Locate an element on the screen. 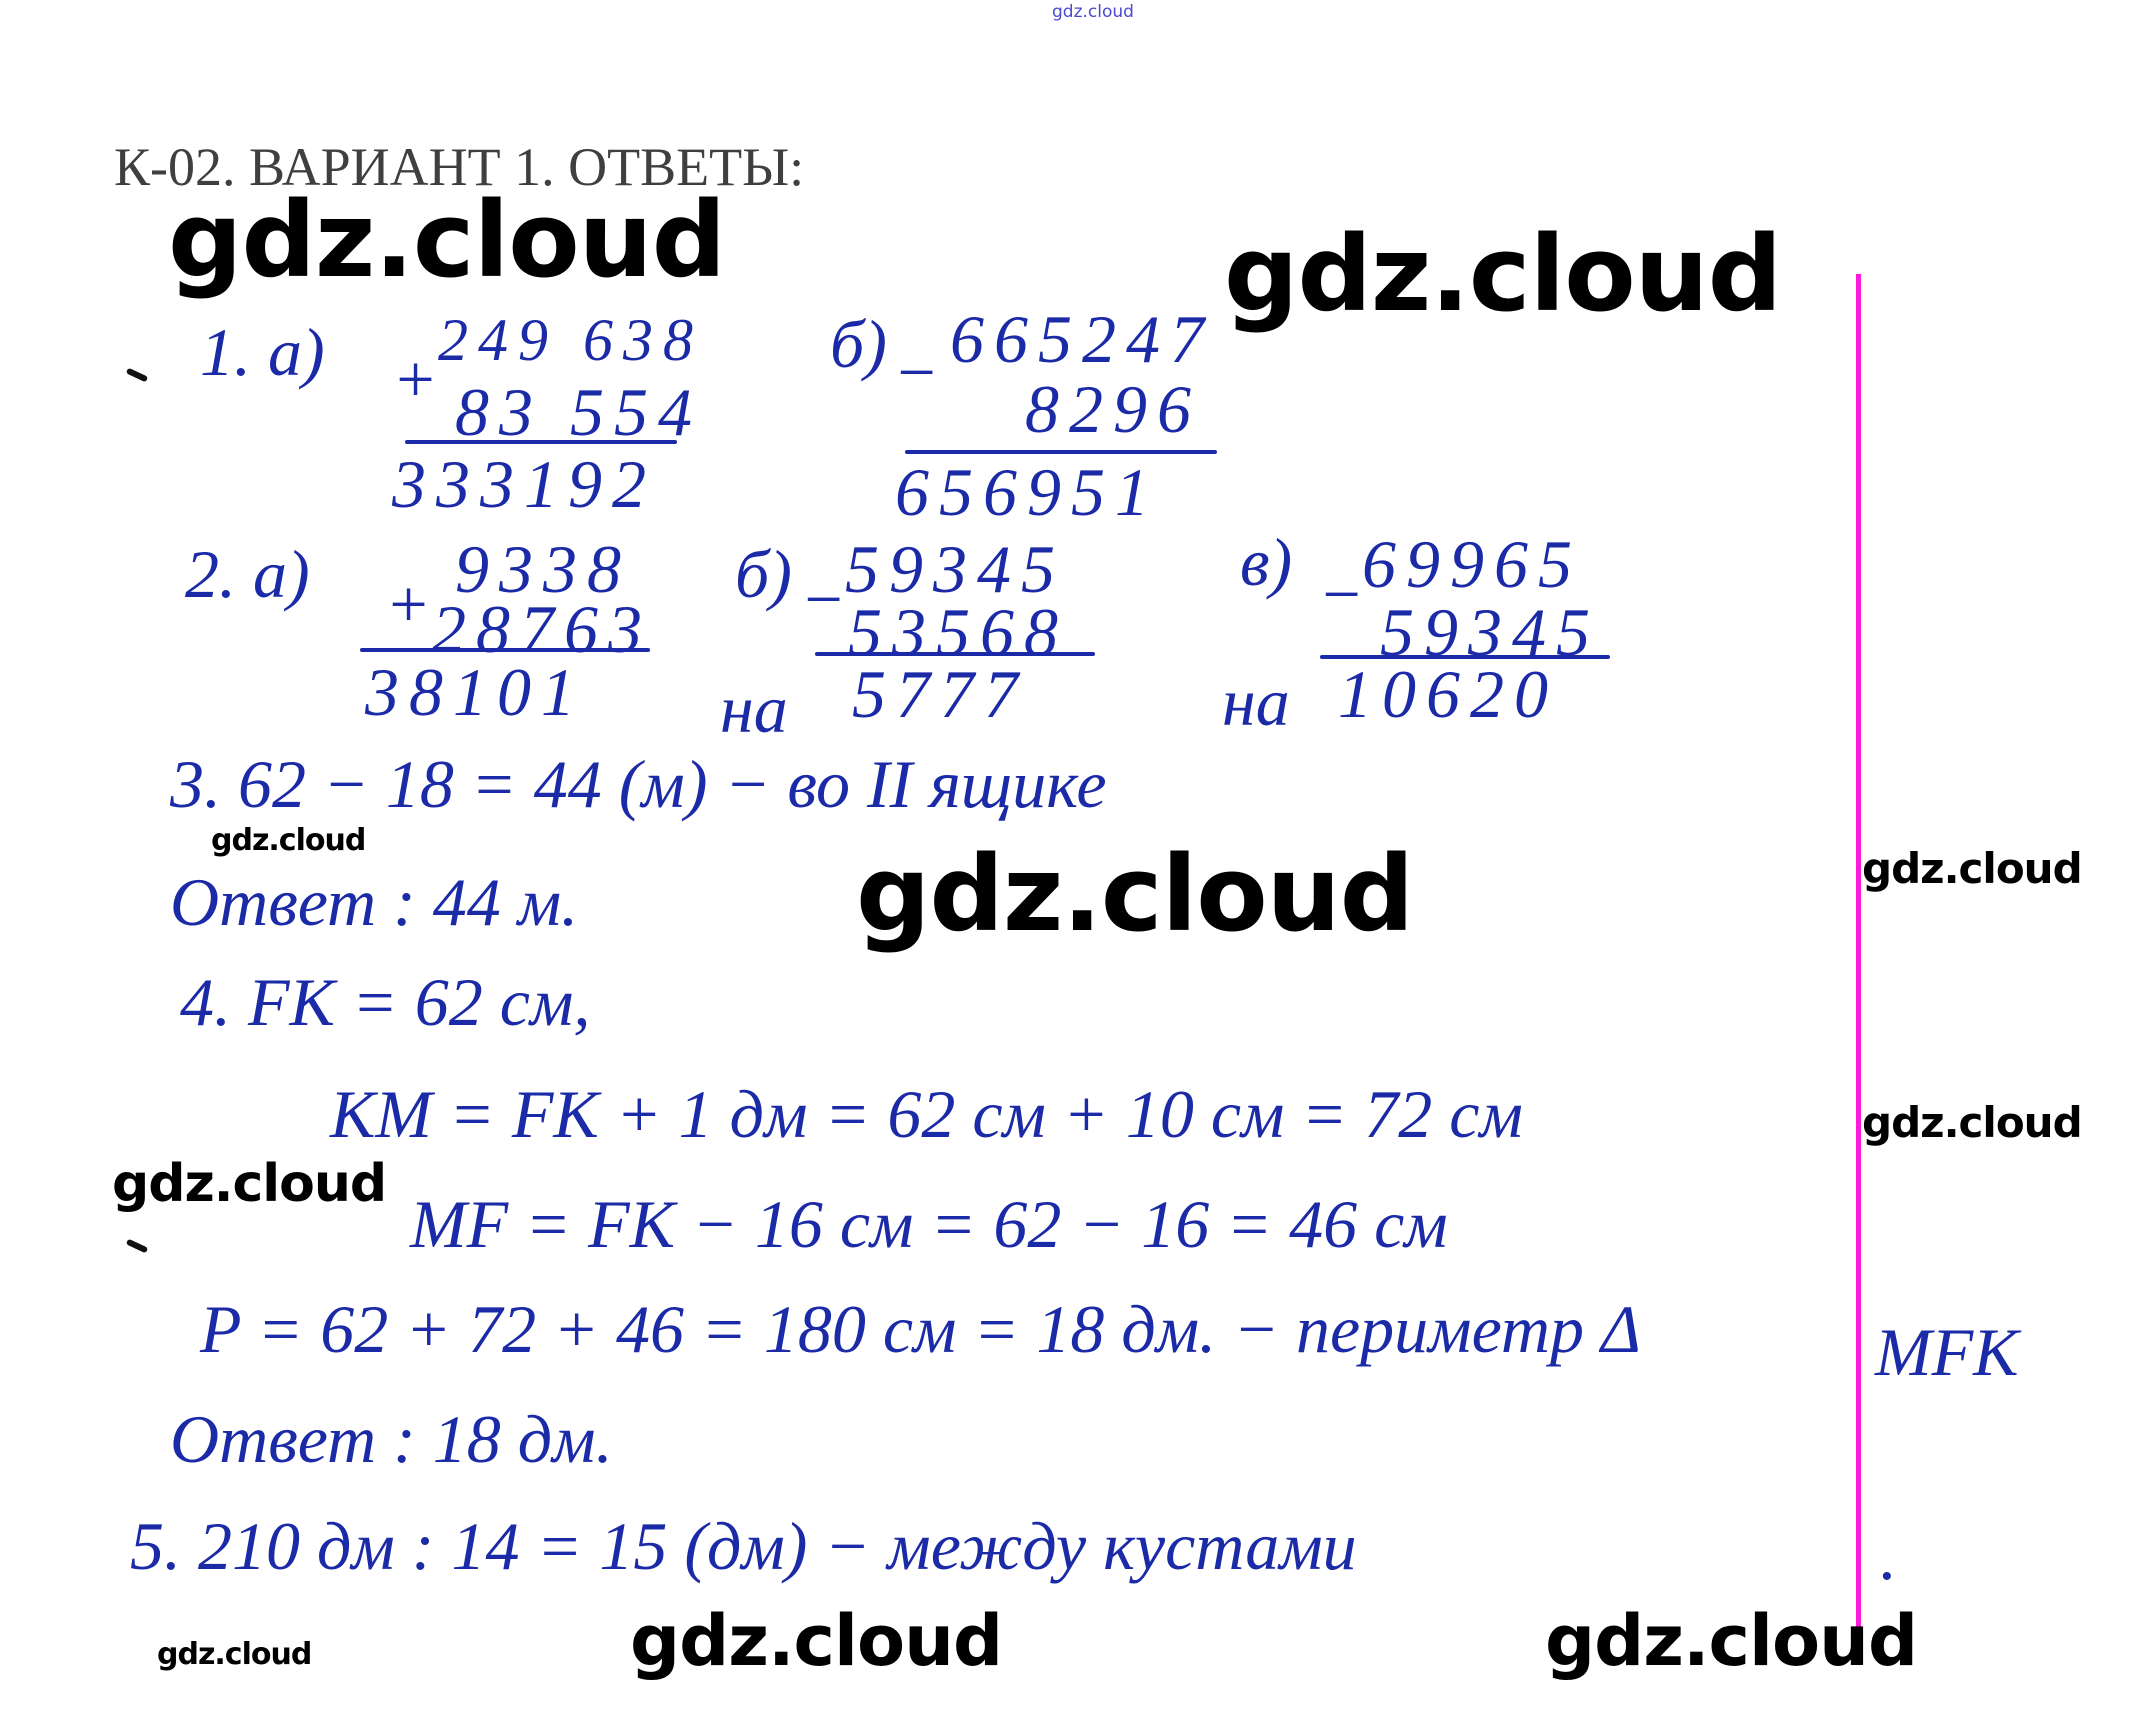 The height and width of the screenshot is (1728, 2154). margin-line is located at coordinates (1858, 967).